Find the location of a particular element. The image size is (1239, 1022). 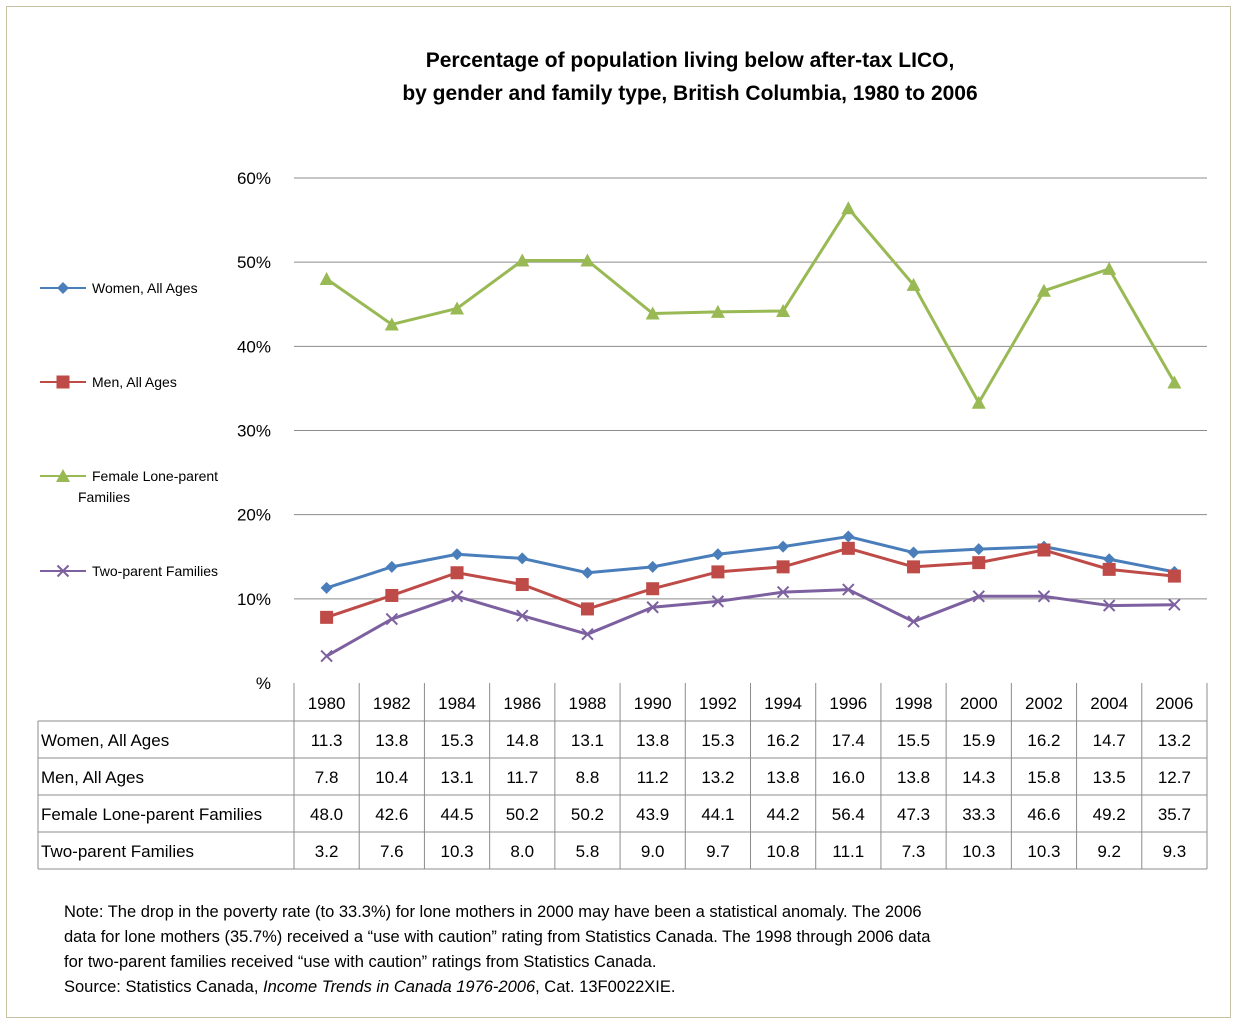

y-tick-label: % is located at coordinates (263, 683).